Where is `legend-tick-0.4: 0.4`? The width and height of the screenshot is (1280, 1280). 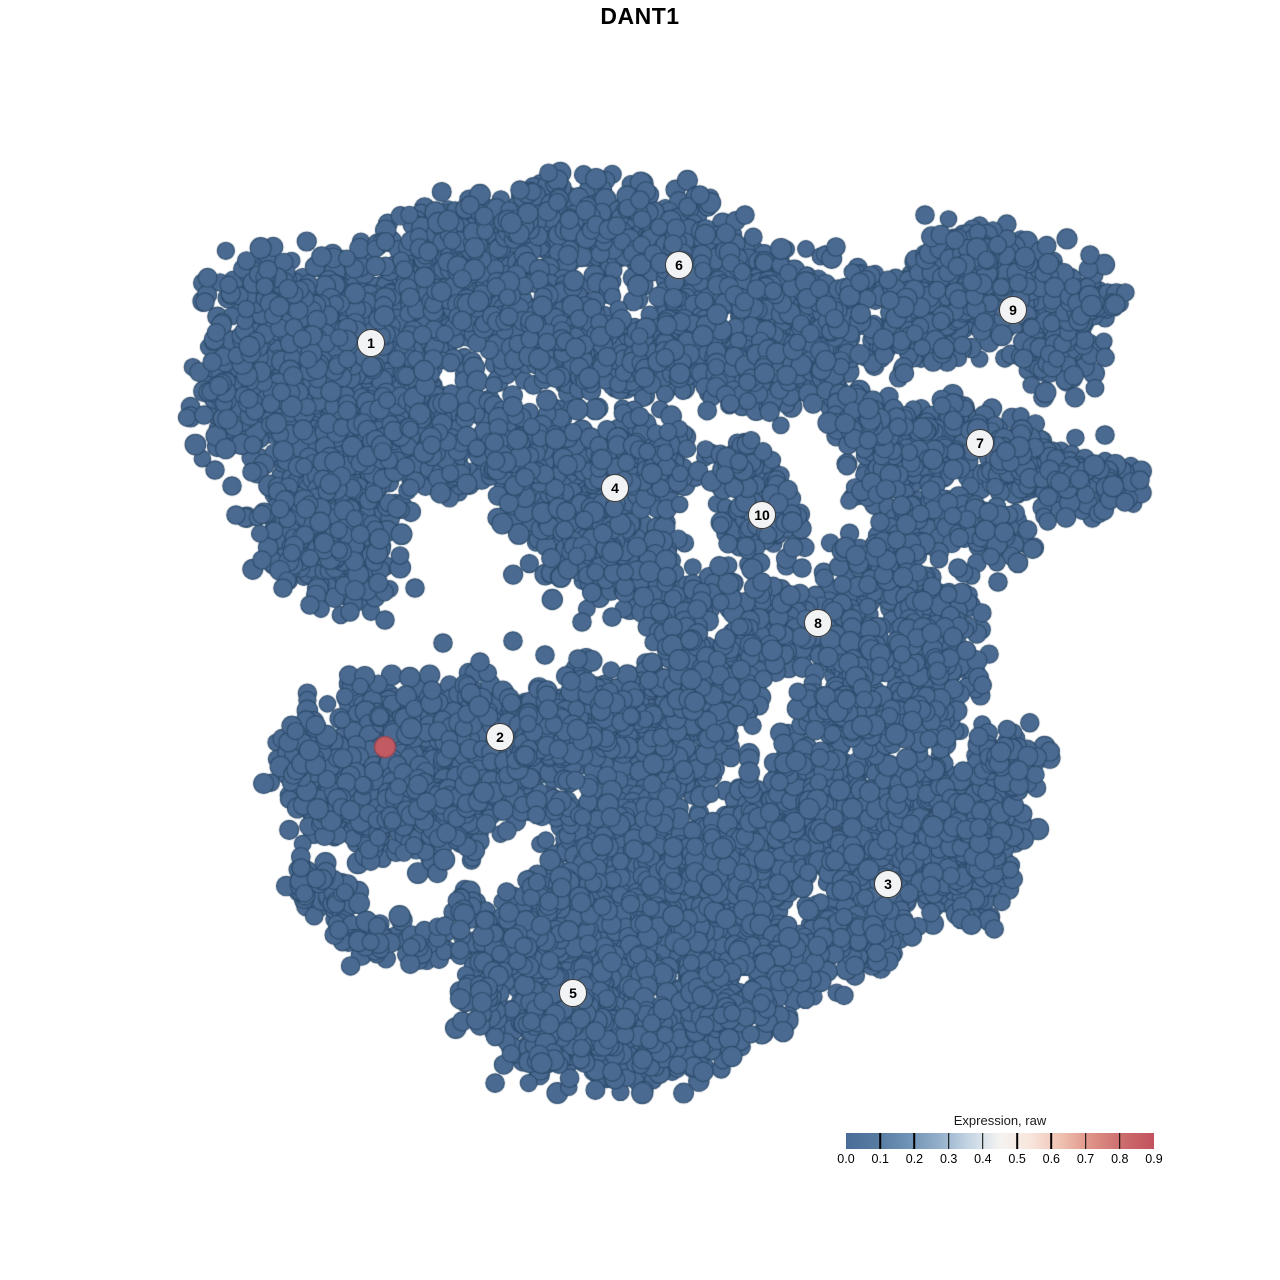
legend-tick-0.4: 0.4 is located at coordinates (983, 1159).